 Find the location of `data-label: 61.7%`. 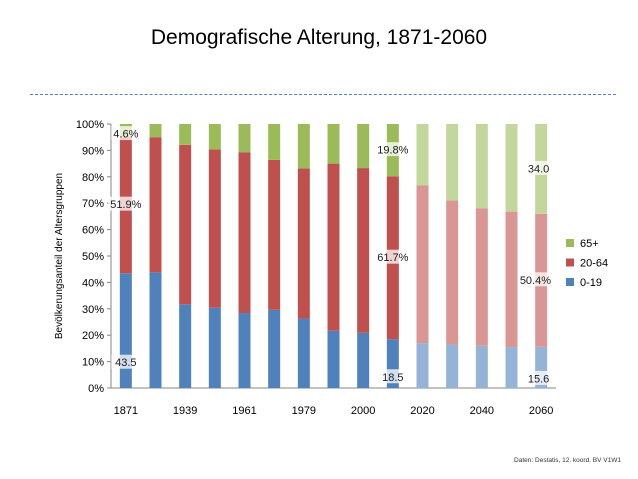

data-label: 61.7% is located at coordinates (392, 258).